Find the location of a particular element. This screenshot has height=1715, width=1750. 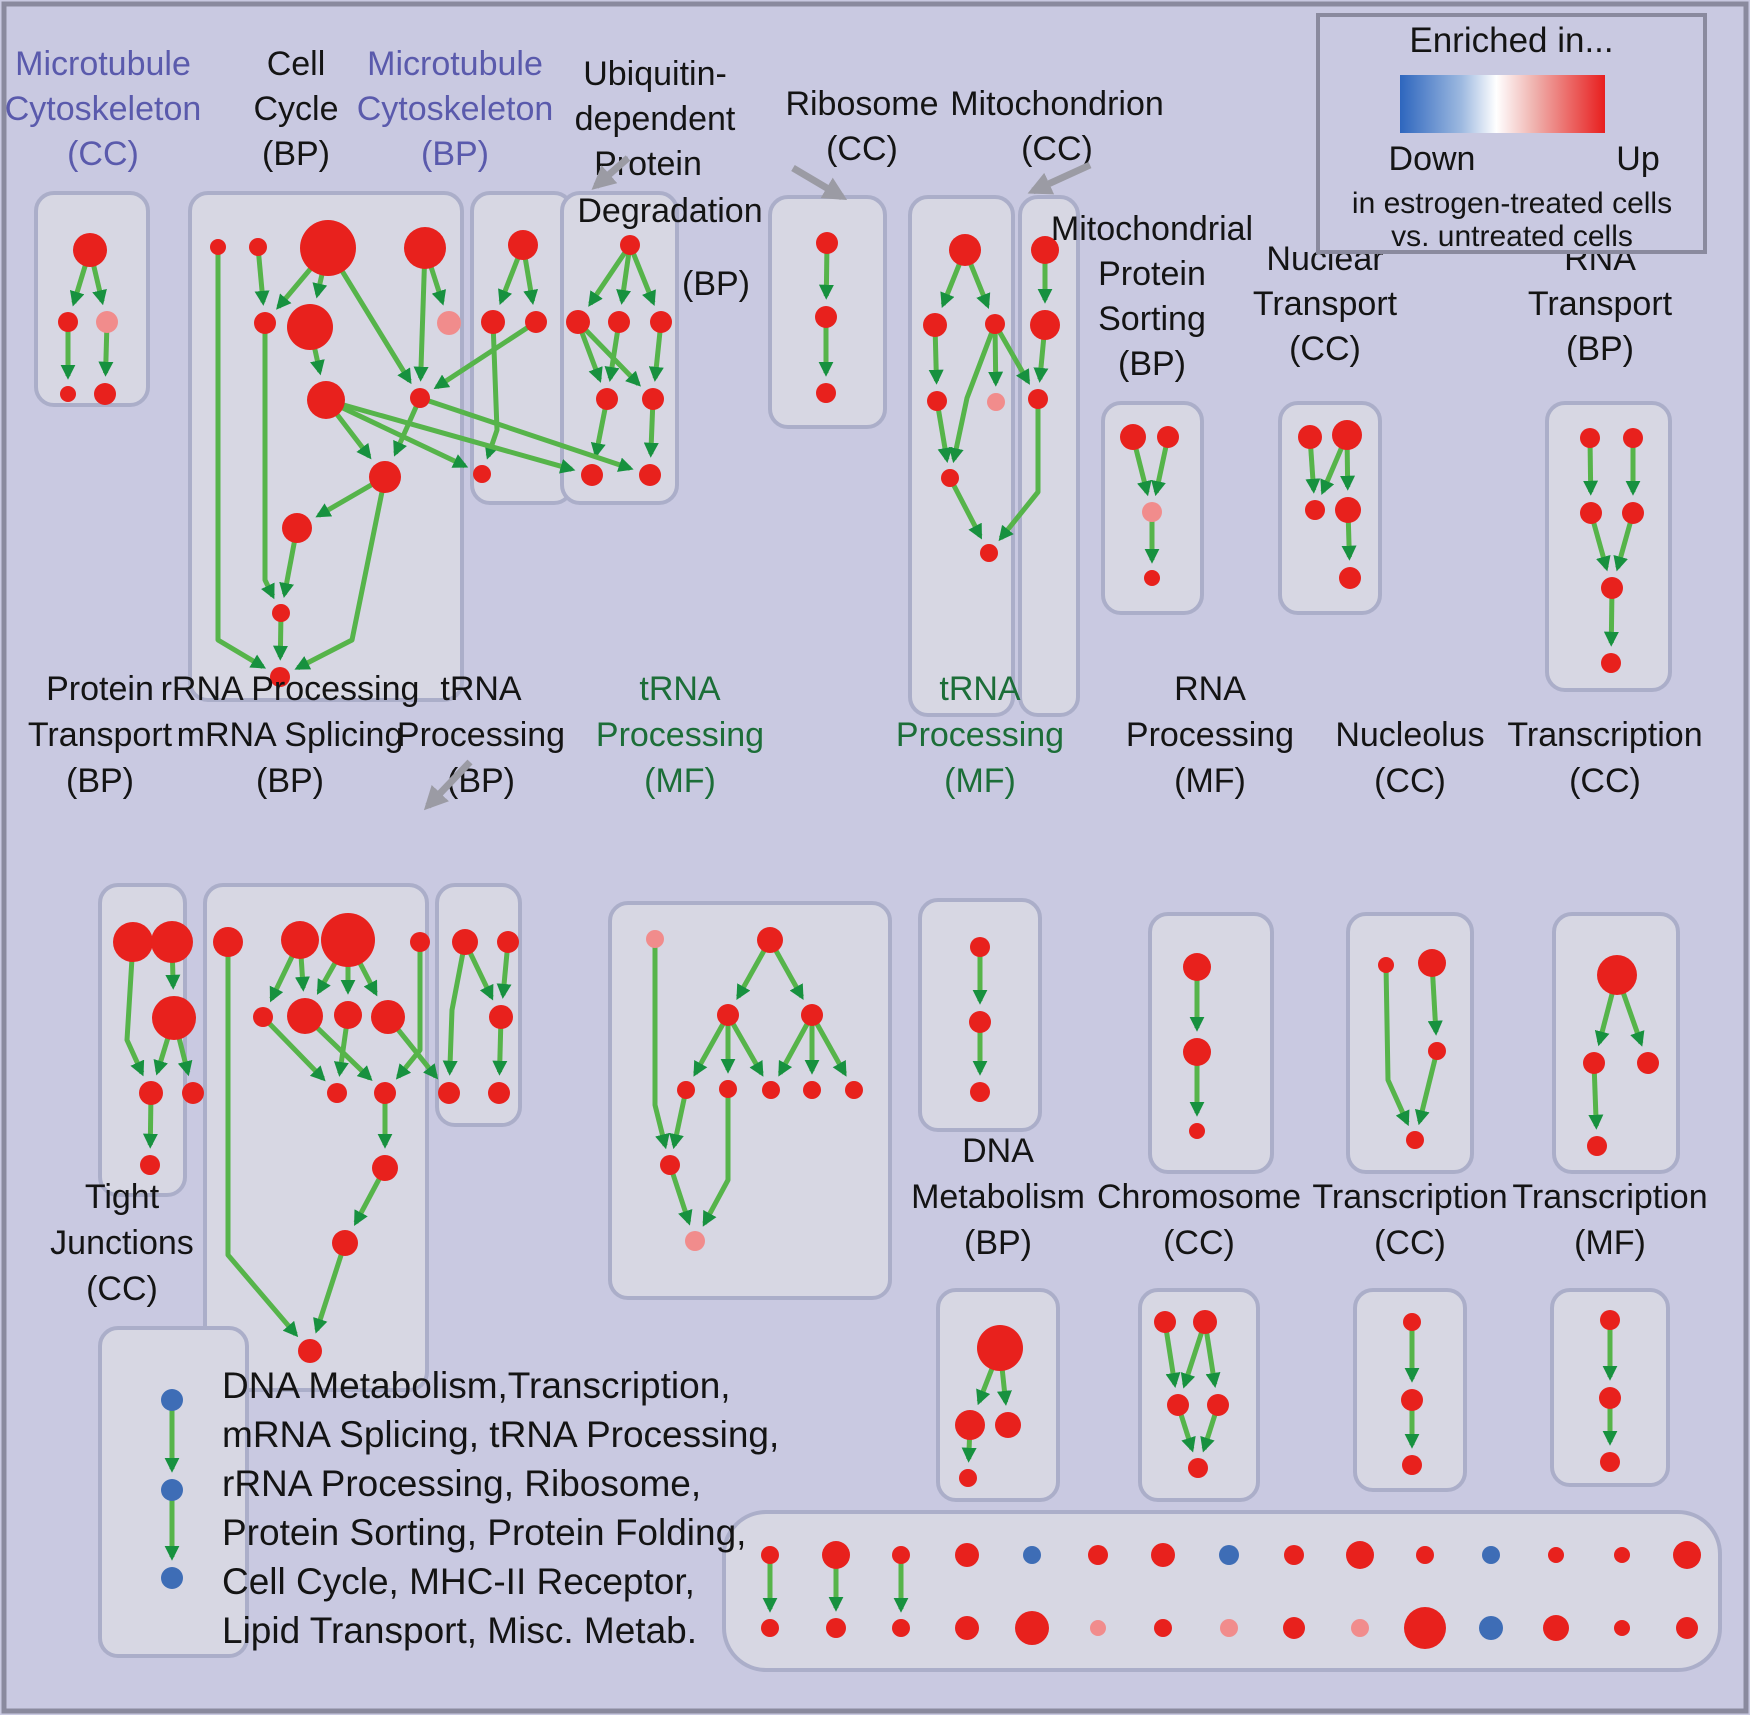

cluster-label-mc_cc: Cytoskeleton is located at coordinates (103, 109).